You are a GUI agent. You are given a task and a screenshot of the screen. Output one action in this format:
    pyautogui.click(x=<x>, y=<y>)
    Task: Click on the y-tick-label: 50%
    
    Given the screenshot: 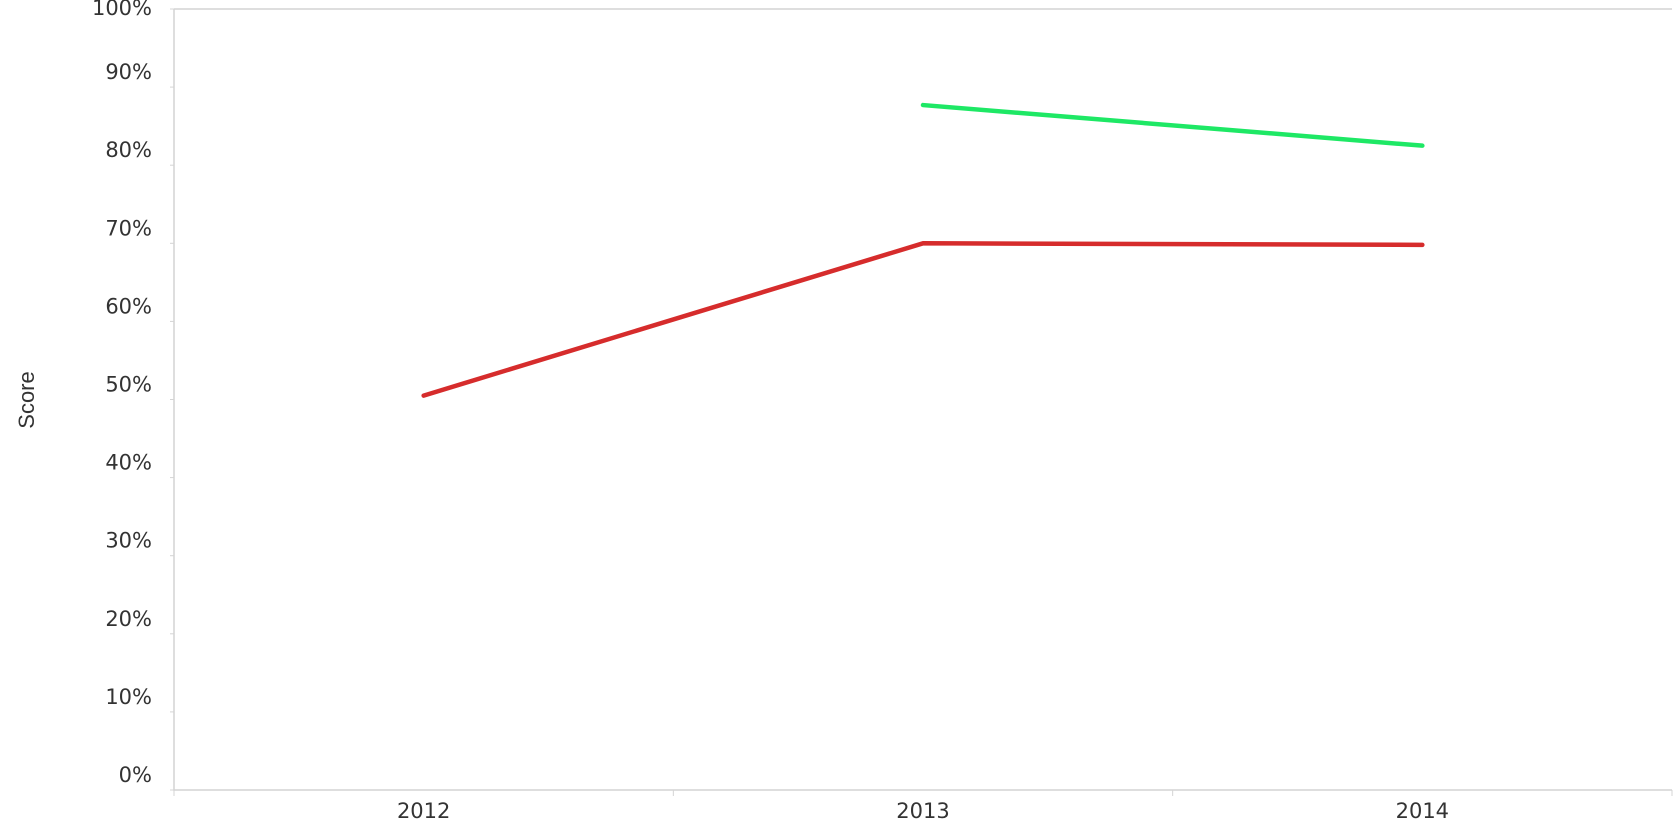 What is the action you would take?
    pyautogui.click(x=128, y=385)
    